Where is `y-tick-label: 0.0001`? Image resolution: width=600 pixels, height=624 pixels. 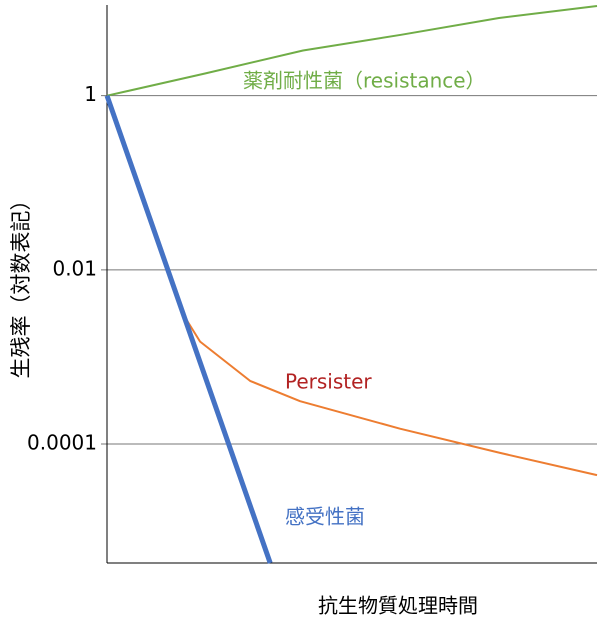 y-tick-label: 0.0001 is located at coordinates (62, 443).